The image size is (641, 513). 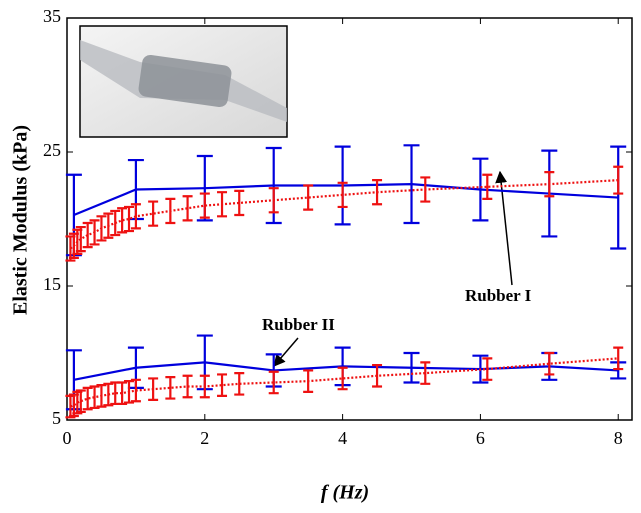 What do you see at coordinates (56, 418) in the screenshot?
I see `y-tick-label: 5` at bounding box center [56, 418].